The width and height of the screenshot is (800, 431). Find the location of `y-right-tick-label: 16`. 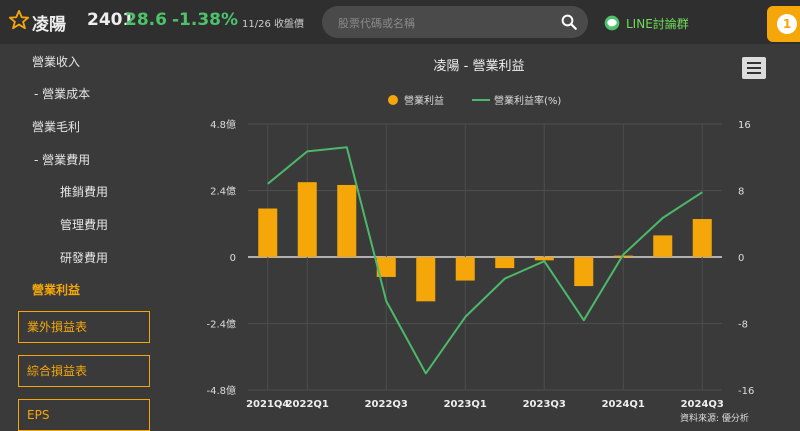

y-right-tick-label: 16 is located at coordinates (744, 125).